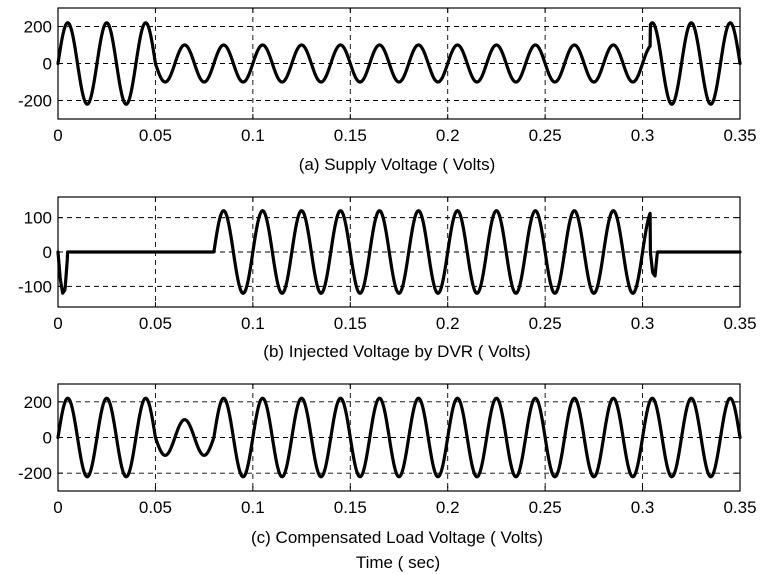  Describe the element at coordinates (396, 351) in the screenshot. I see `panel-caption: (b) Injected Voltage by DVR ( Volts)` at that location.